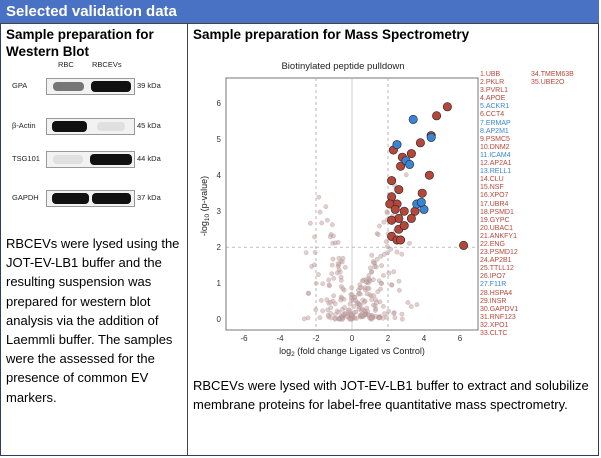  What do you see at coordinates (495, 147) in the screenshot?
I see `protein-label: 10.DNM2` at bounding box center [495, 147].